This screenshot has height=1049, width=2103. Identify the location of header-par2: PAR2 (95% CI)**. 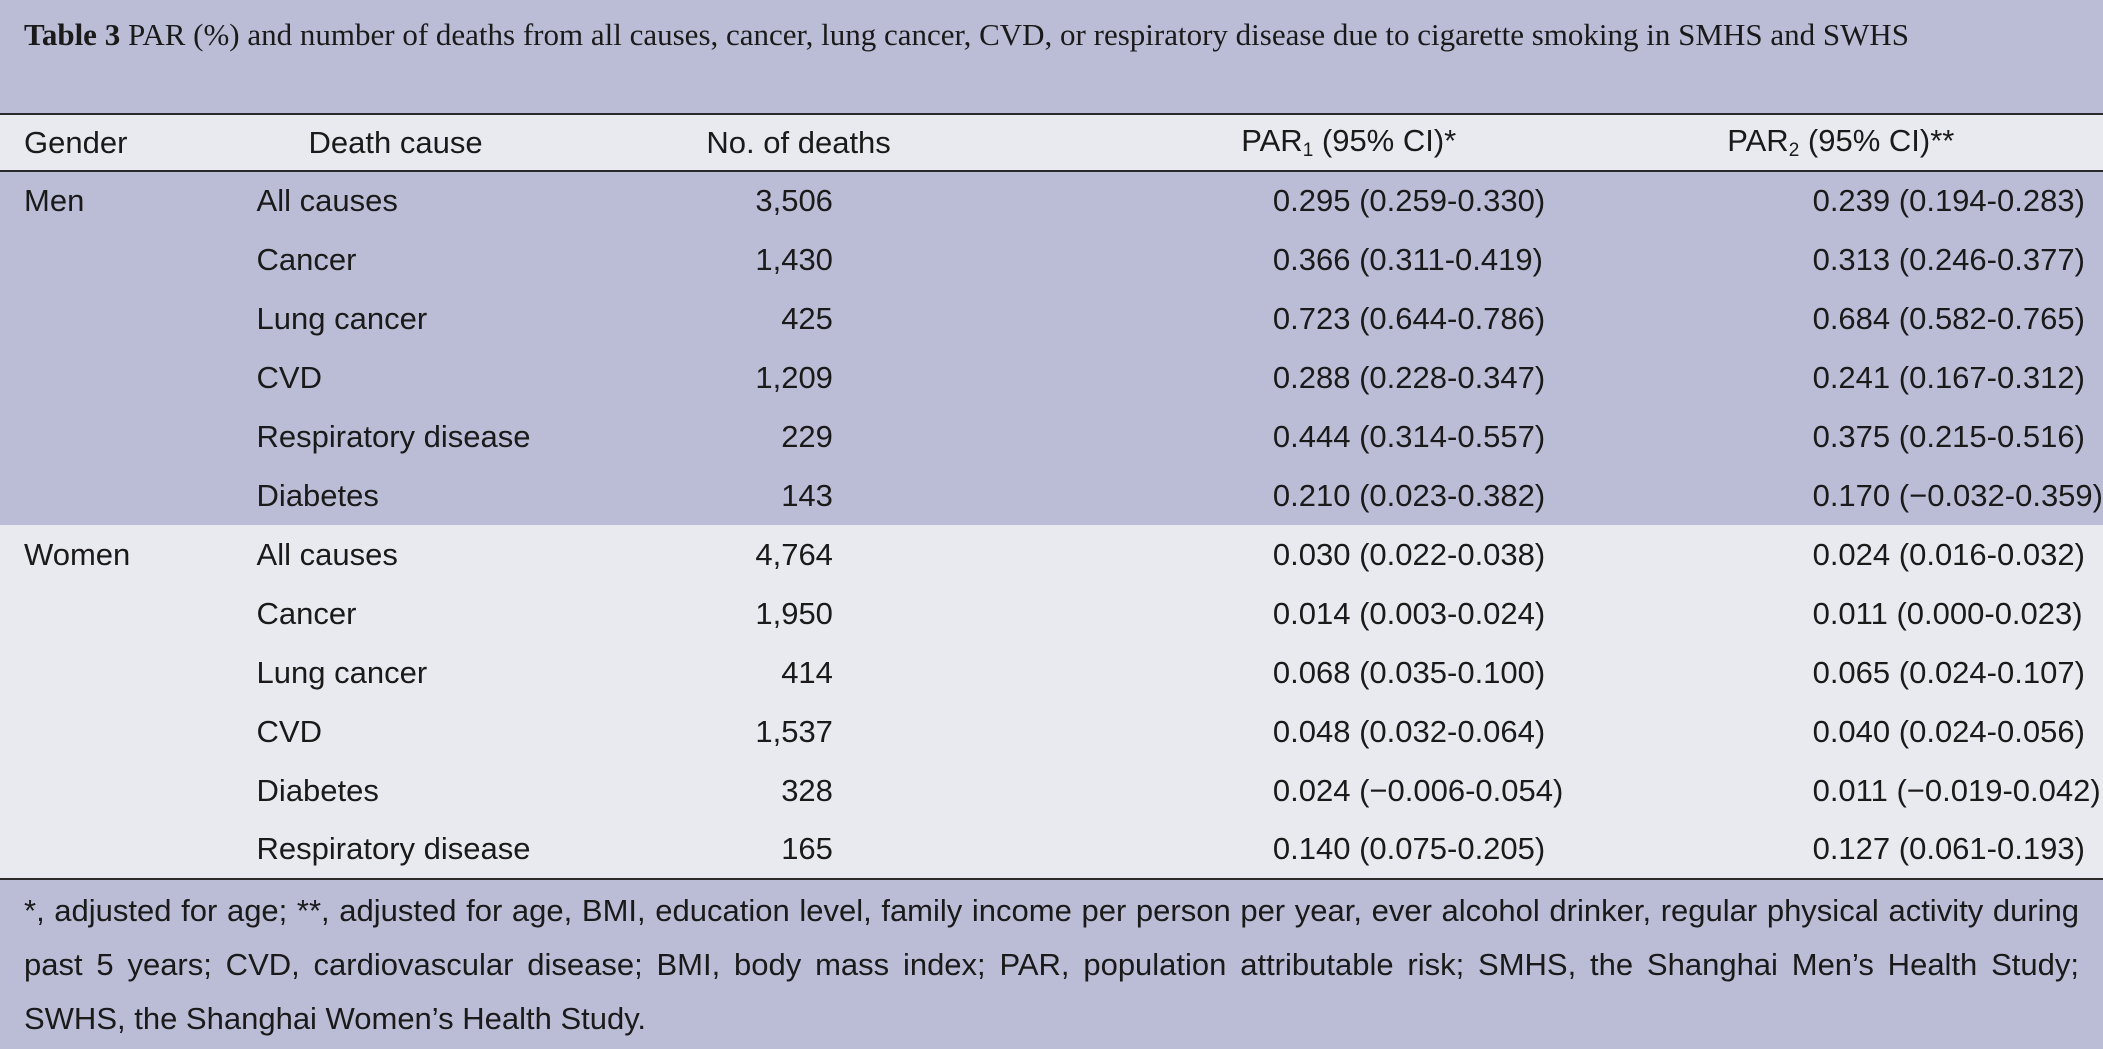
(1891, 142).